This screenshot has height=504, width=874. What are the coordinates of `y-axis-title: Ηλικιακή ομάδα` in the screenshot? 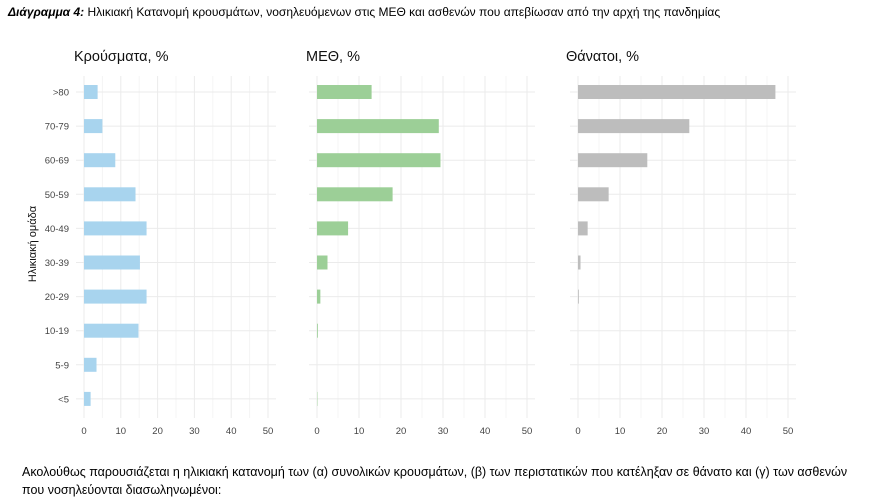 It's located at (33, 243).